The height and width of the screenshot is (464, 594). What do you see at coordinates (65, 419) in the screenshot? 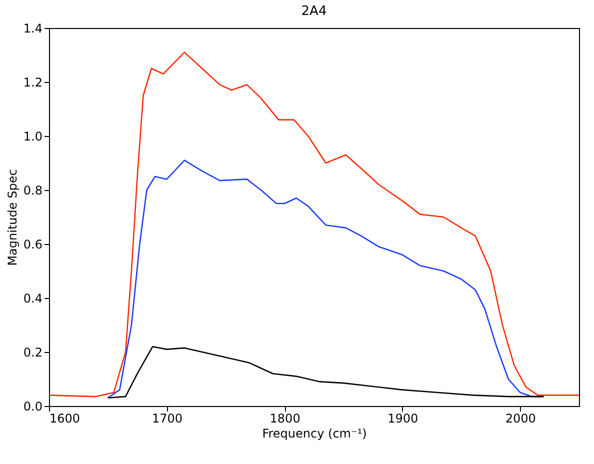
I see `x-tick-label: 1600` at bounding box center [65, 419].